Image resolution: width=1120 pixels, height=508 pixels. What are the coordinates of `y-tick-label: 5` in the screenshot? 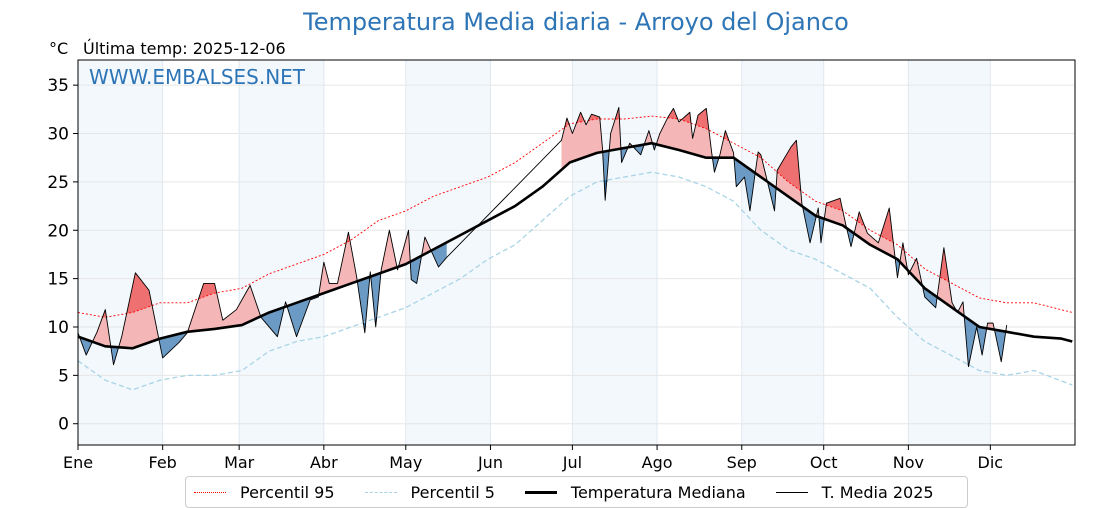 It's located at (63, 376).